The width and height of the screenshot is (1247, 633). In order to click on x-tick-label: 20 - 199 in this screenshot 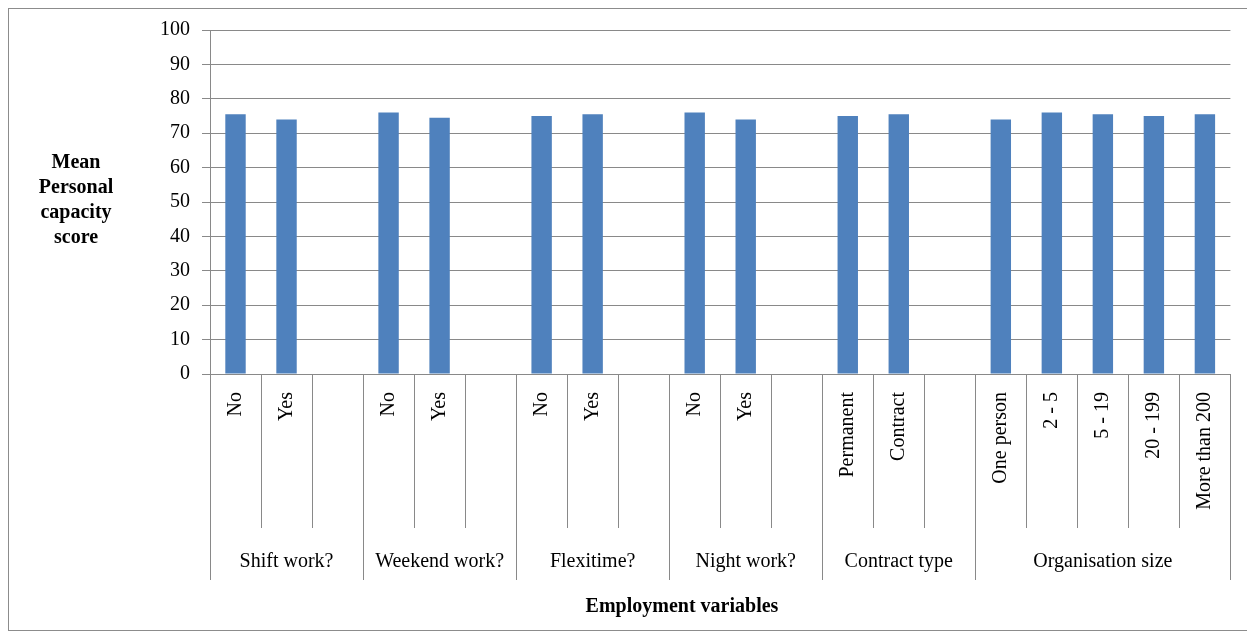, I will do `click(1152, 425)`.